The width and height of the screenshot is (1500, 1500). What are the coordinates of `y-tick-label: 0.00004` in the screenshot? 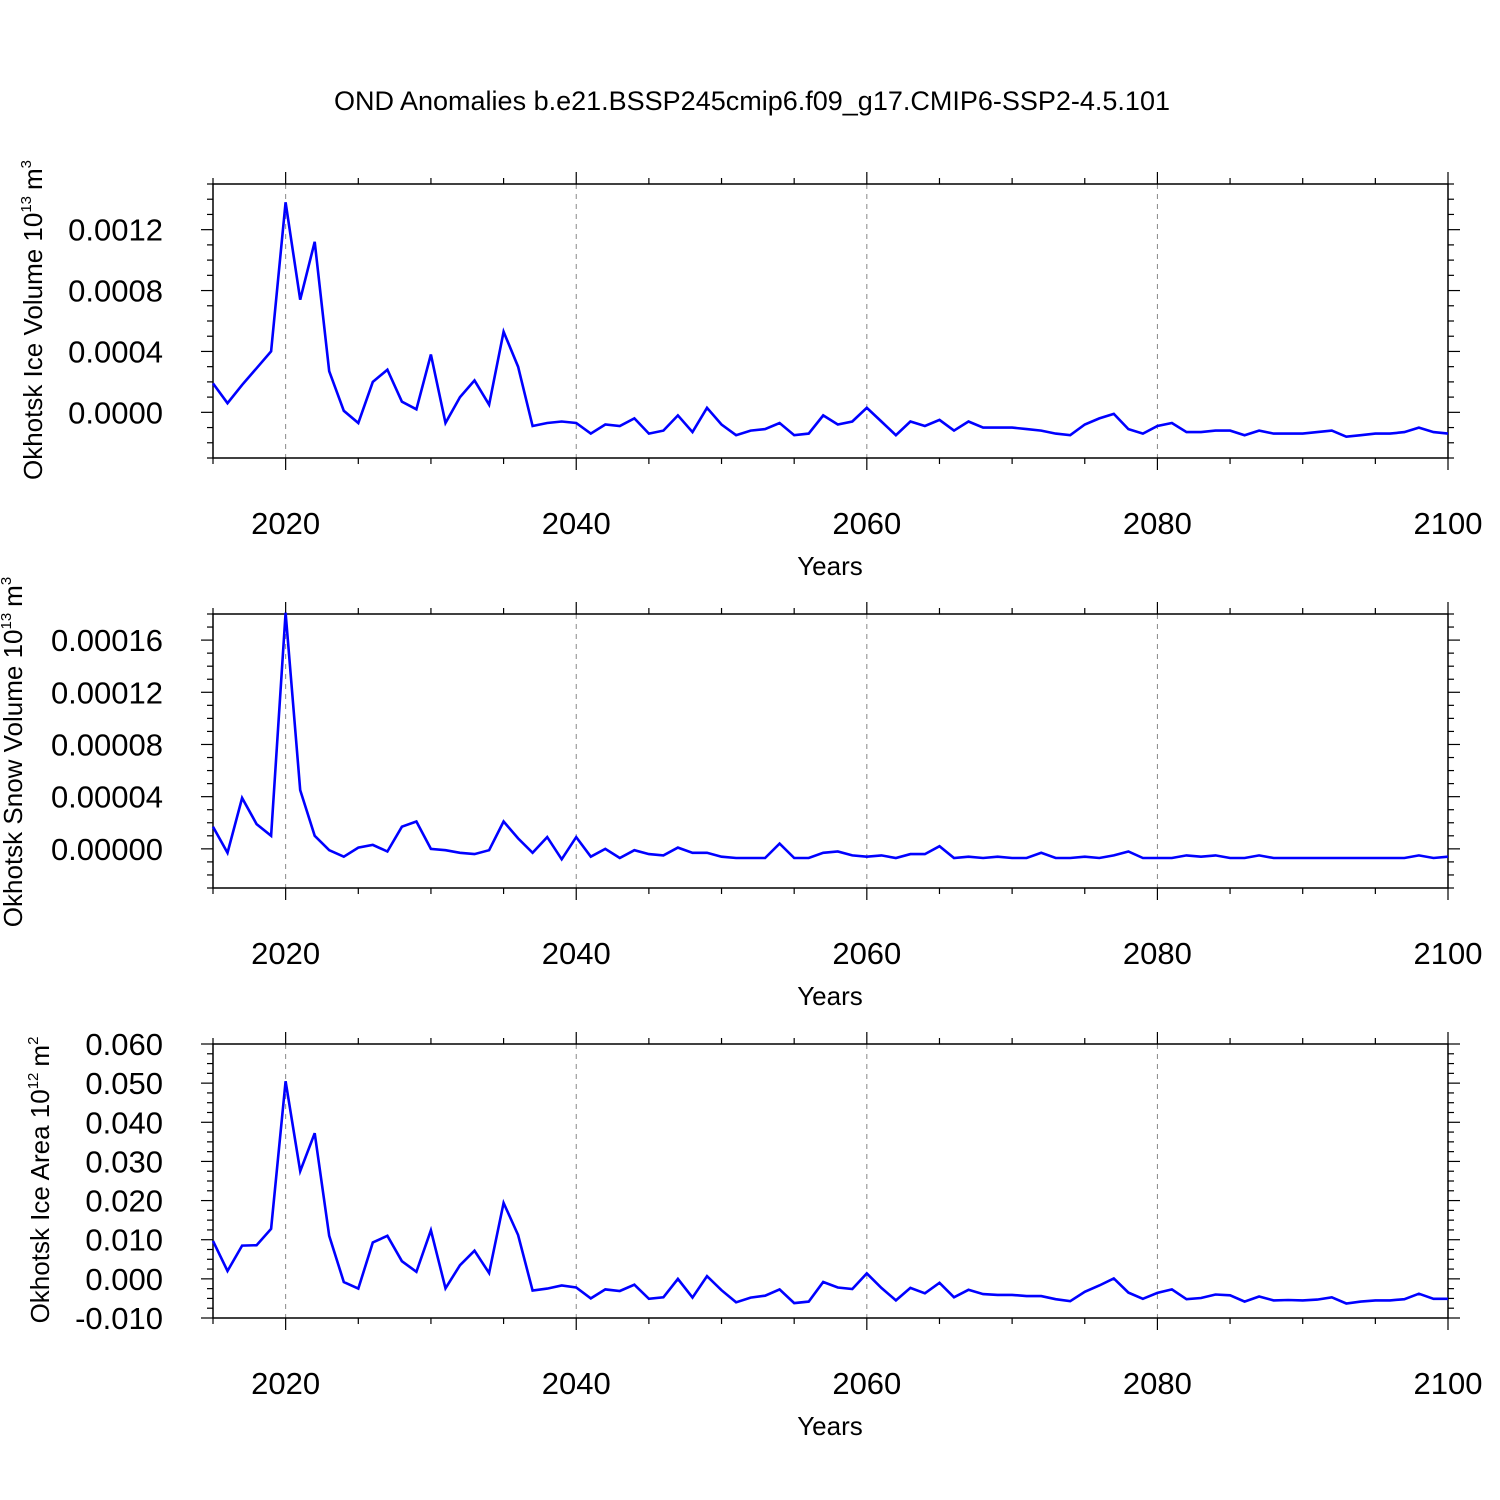 It's located at (107, 797).